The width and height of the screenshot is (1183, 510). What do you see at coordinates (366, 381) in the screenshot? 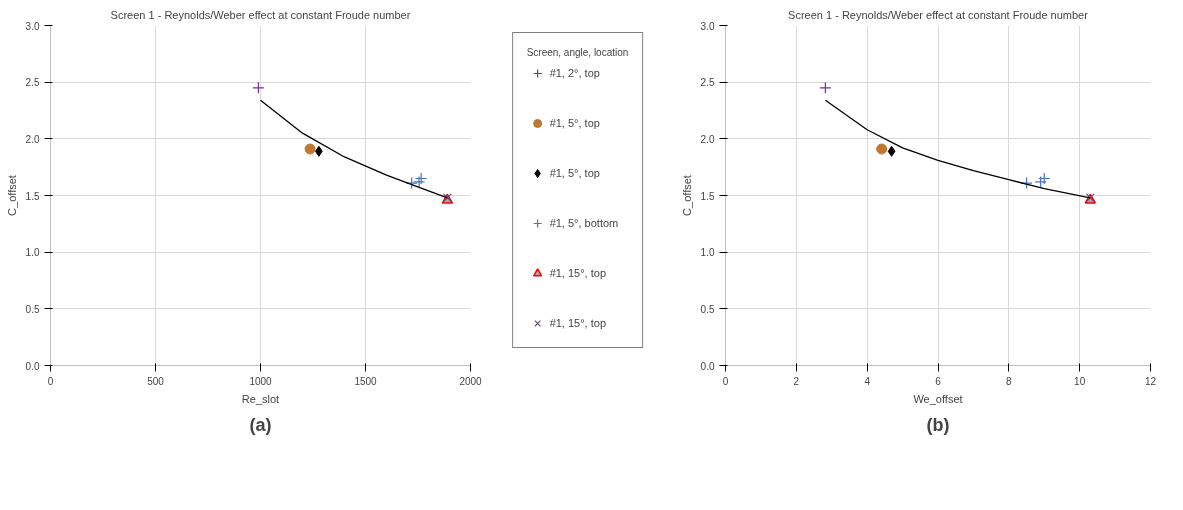
I see `x-tick-label: 1500` at bounding box center [366, 381].